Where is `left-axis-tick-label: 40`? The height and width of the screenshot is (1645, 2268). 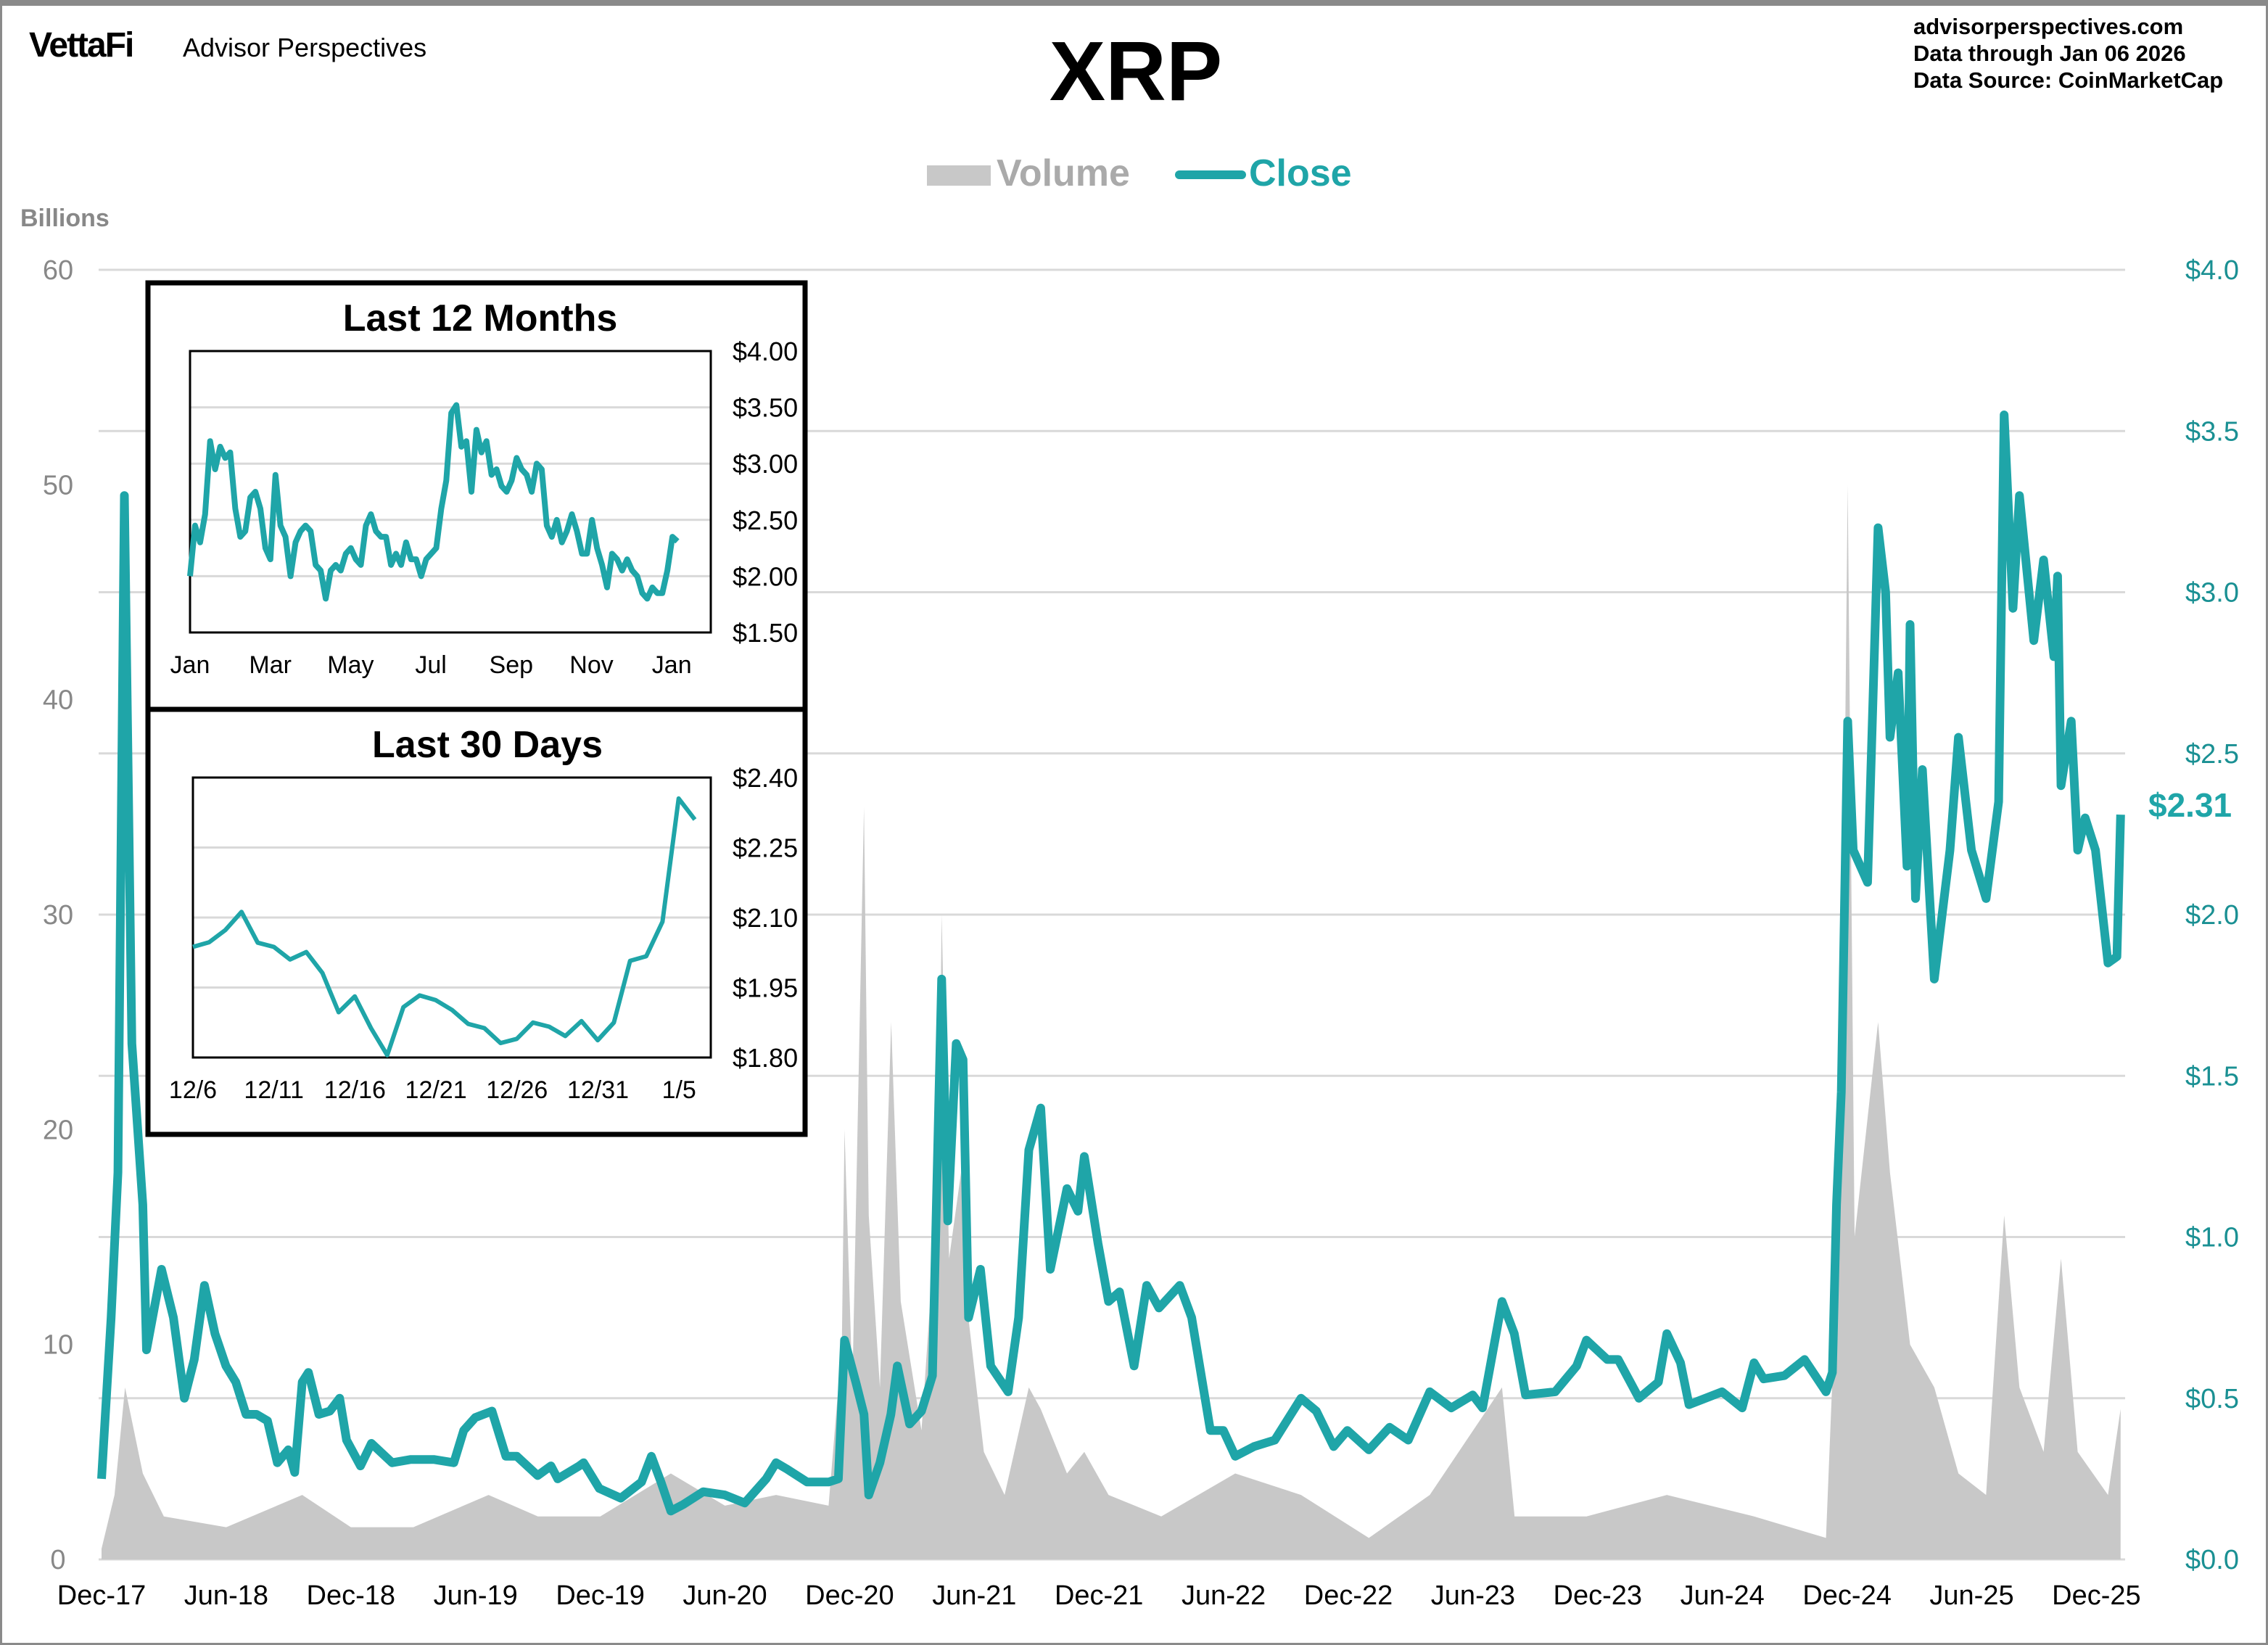 left-axis-tick-label: 40 is located at coordinates (58, 700).